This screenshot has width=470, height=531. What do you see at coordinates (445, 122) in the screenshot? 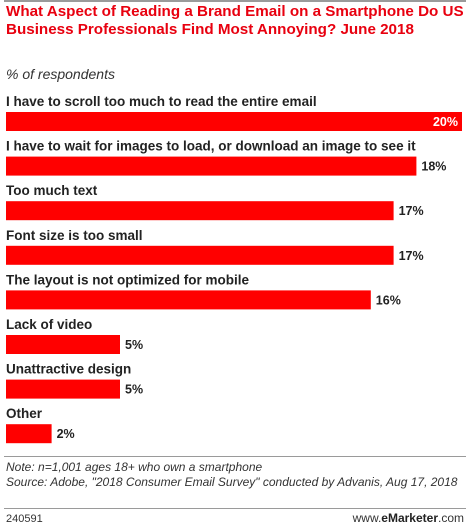
I see `value-label: 20%` at bounding box center [445, 122].